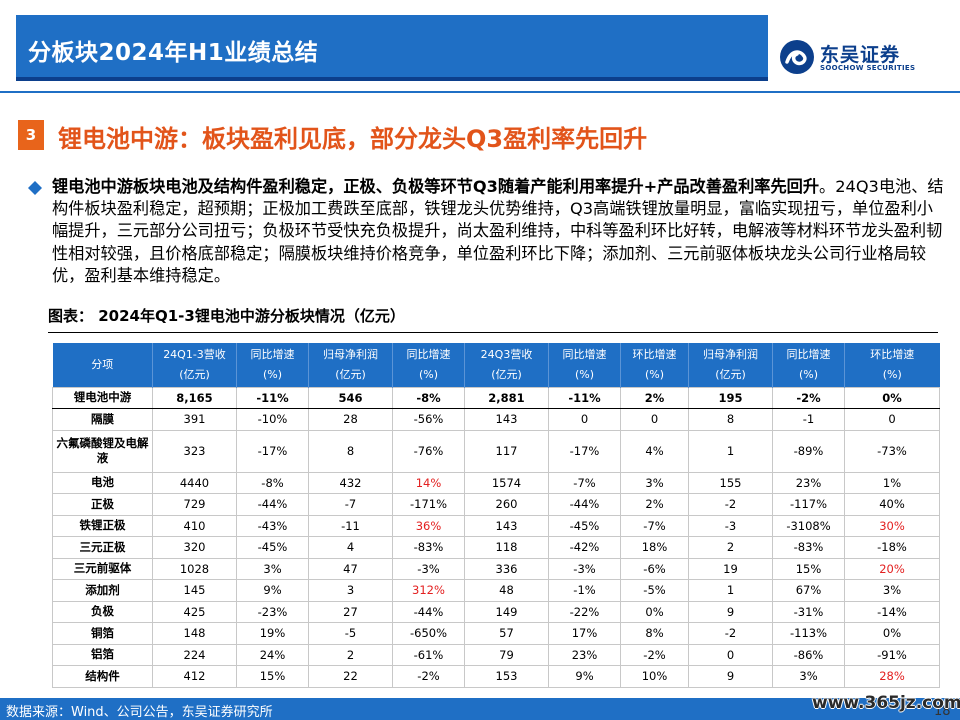  Describe the element at coordinates (350, 504) in the screenshot. I see `table-cell: -7` at that location.